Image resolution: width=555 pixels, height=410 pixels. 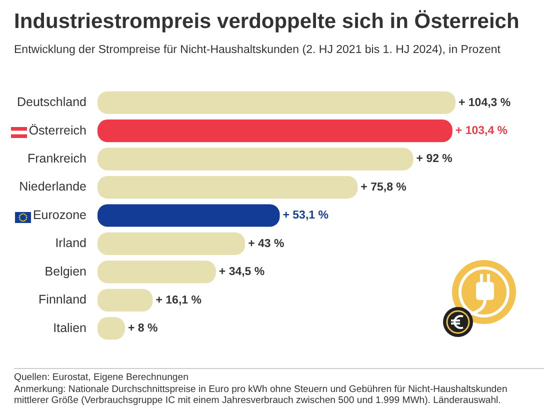 What do you see at coordinates (383, 187) in the screenshot?
I see `data-label: + 75,8 %` at bounding box center [383, 187].